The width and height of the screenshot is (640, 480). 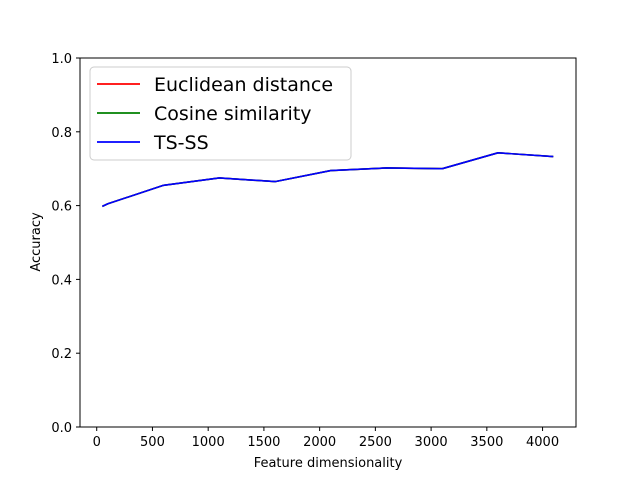 What do you see at coordinates (263, 442) in the screenshot?
I see `x-tick-label: 1500` at bounding box center [263, 442].